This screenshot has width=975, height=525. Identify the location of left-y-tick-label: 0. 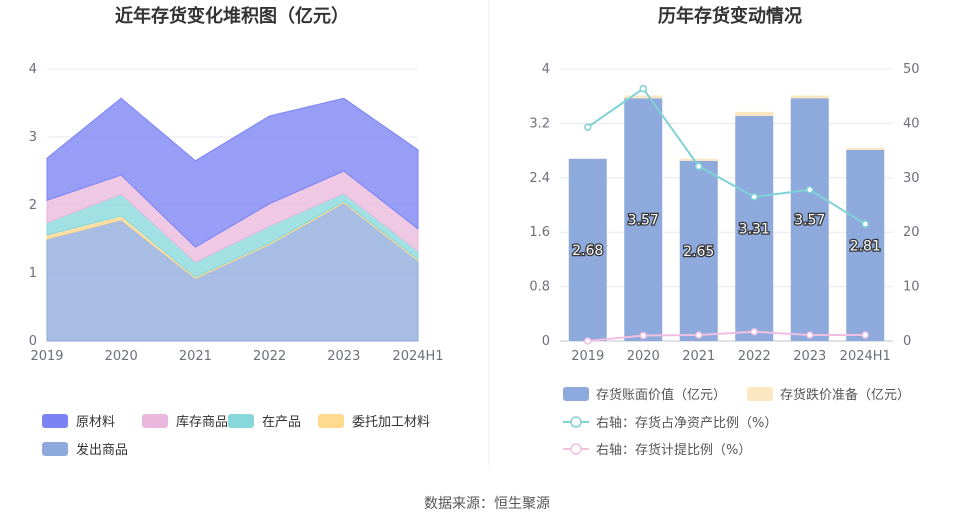
(33, 341).